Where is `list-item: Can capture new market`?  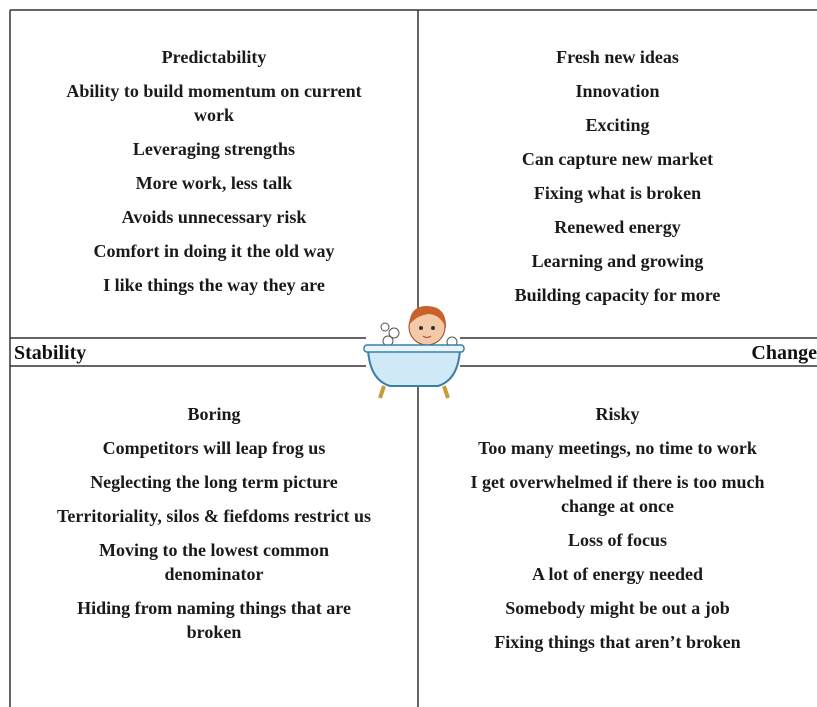
list-item: Can capture new market is located at coordinates (617, 159).